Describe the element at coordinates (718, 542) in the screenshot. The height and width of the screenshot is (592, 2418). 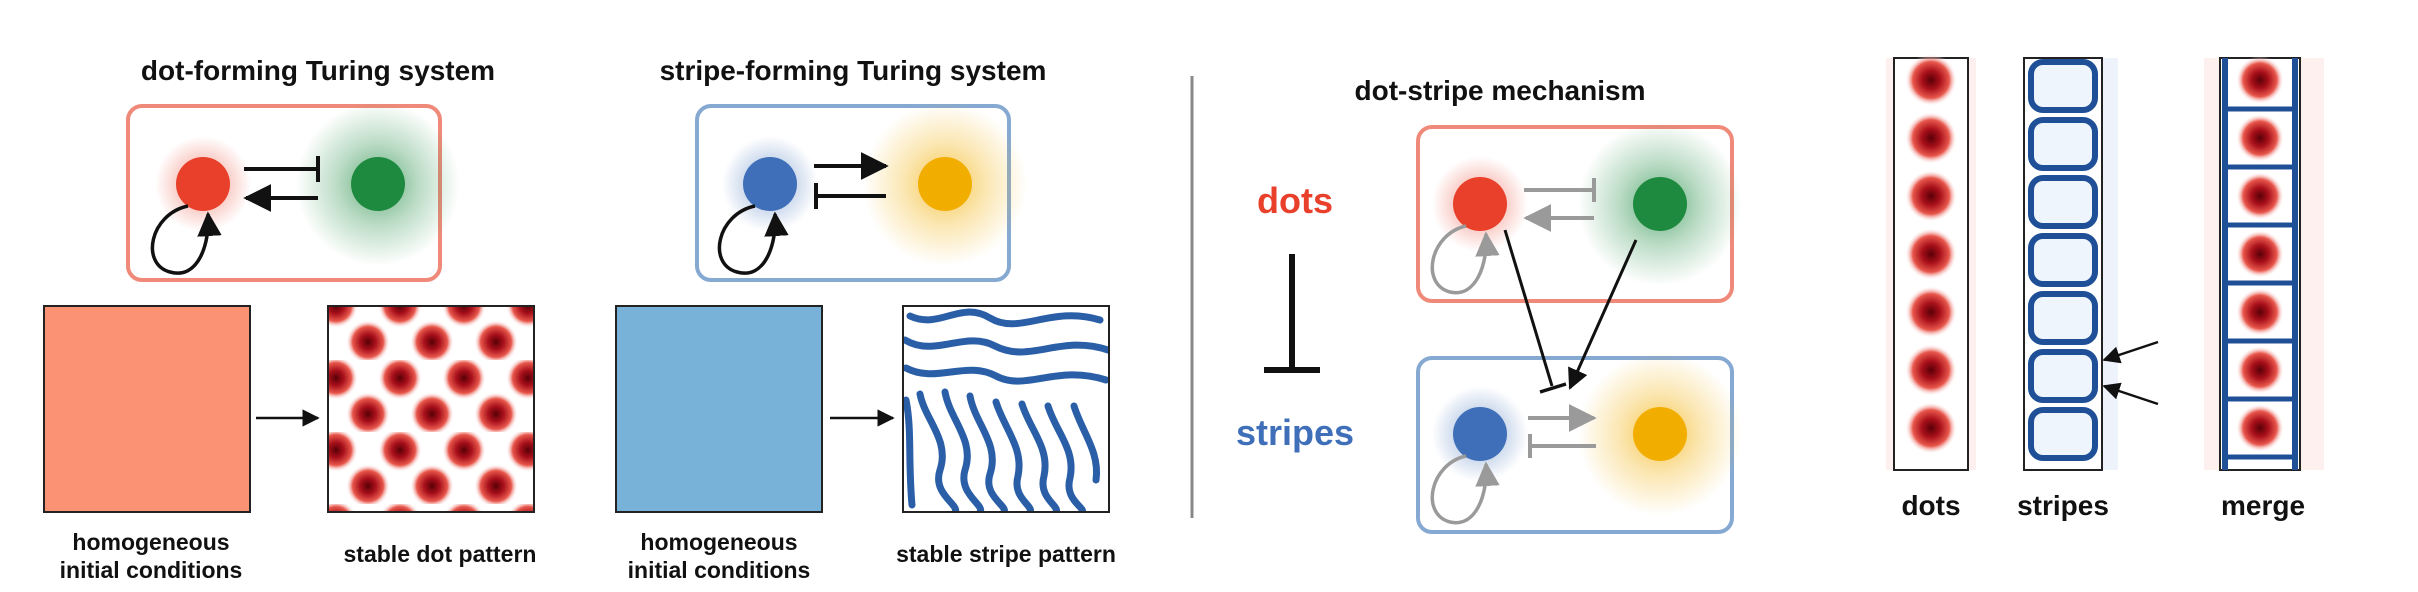
I see `stripe-initial-caption-1: homogeneous` at that location.